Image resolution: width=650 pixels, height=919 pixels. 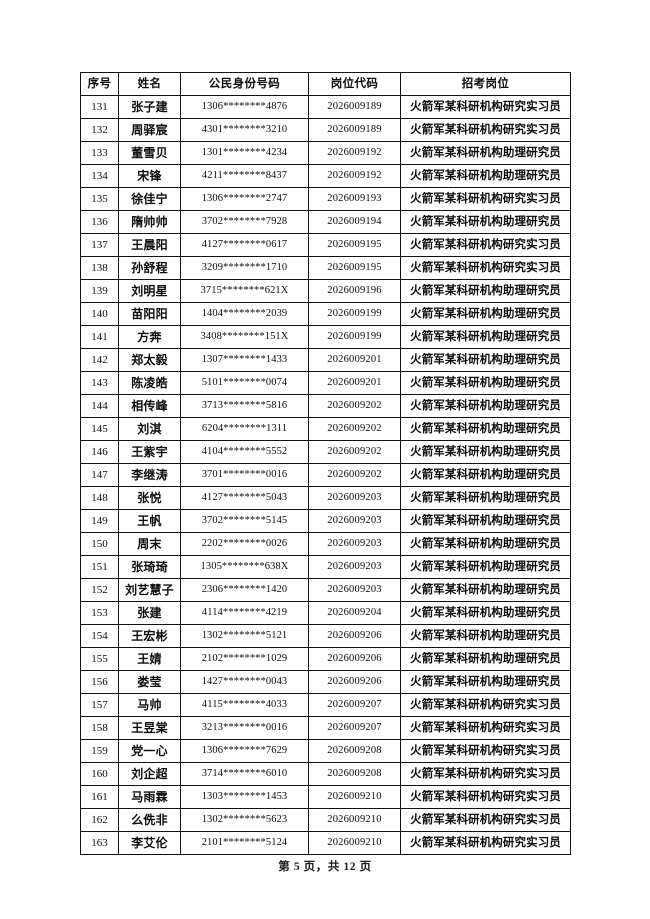 What do you see at coordinates (149, 682) in the screenshot?
I see `cell-applicant-name: 娄莹` at bounding box center [149, 682].